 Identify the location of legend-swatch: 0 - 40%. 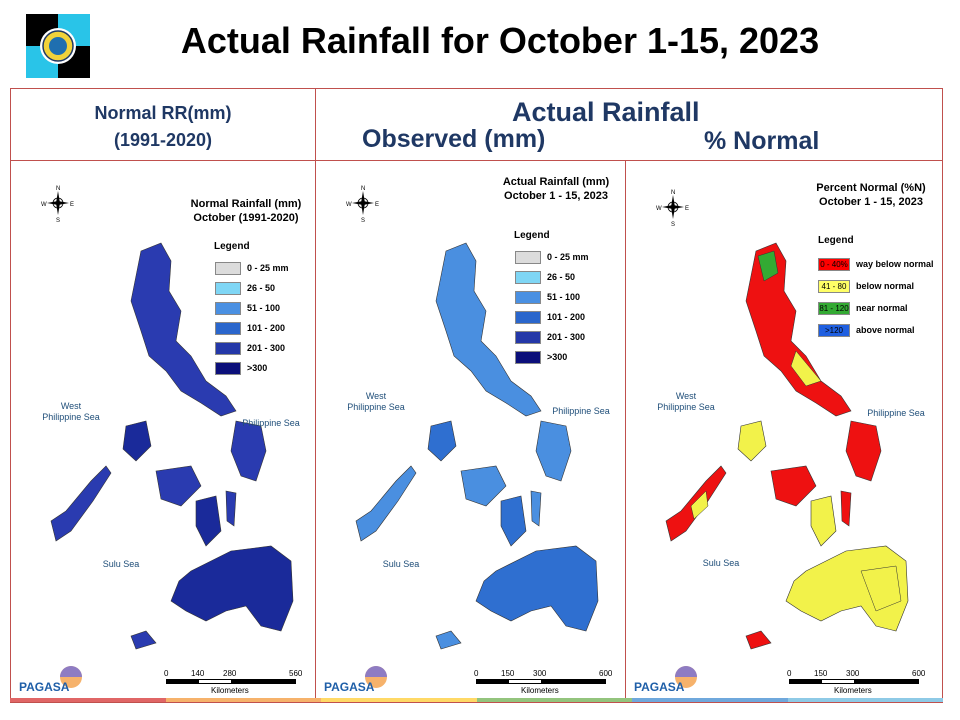
(834, 264).